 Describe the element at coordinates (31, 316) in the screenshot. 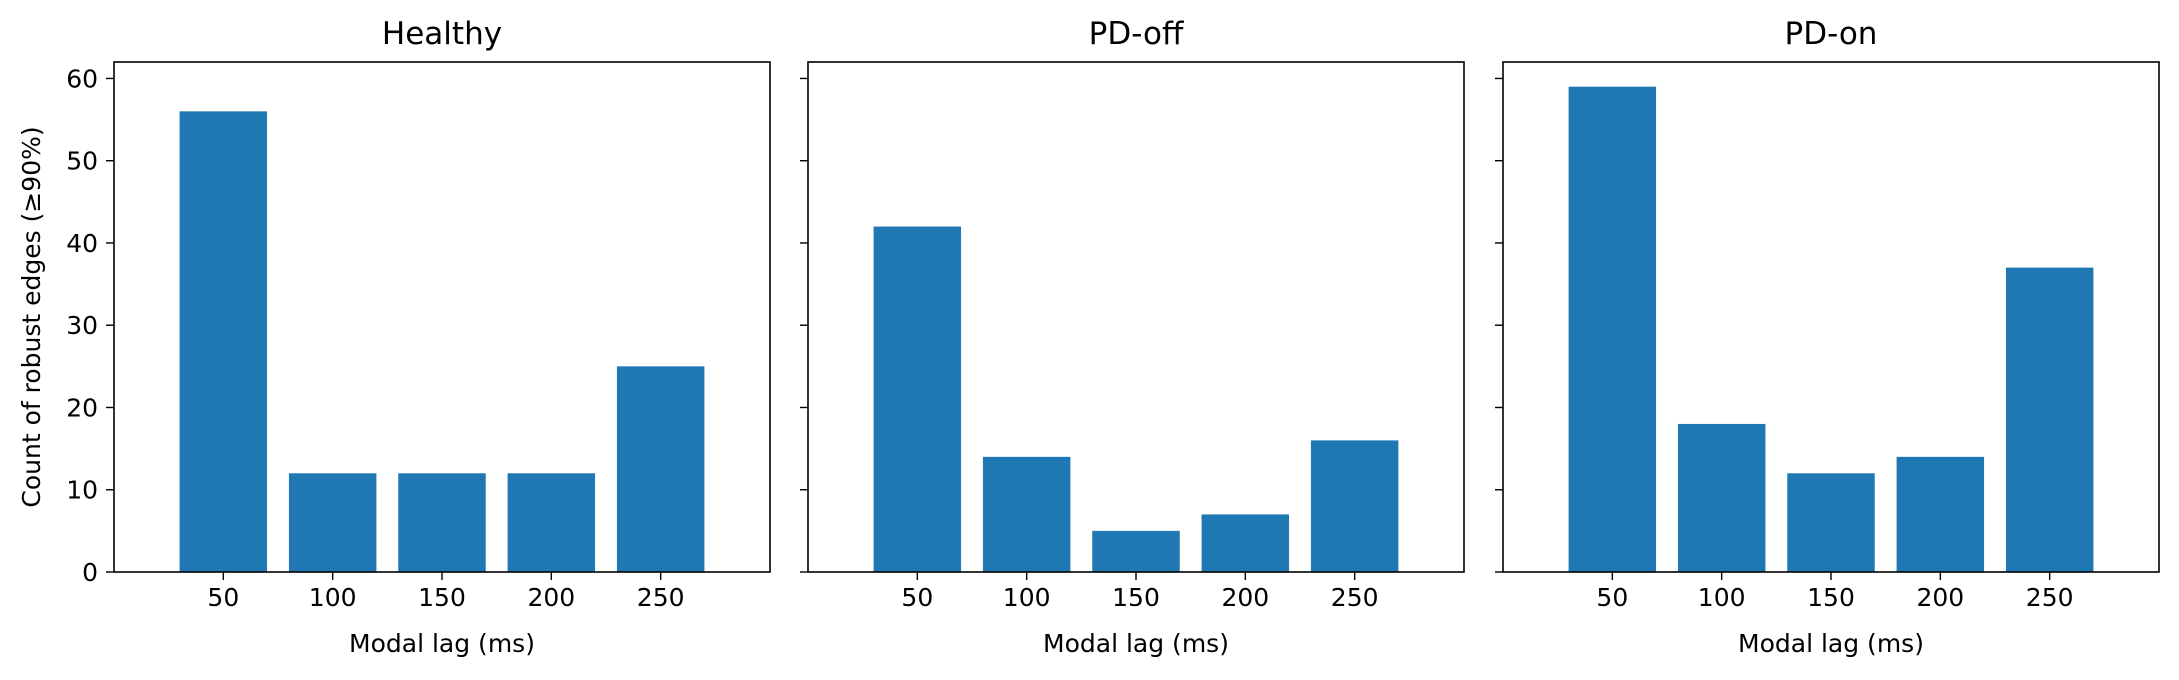

I see `y-axis-label: Count of robust edges (≥90%)` at that location.